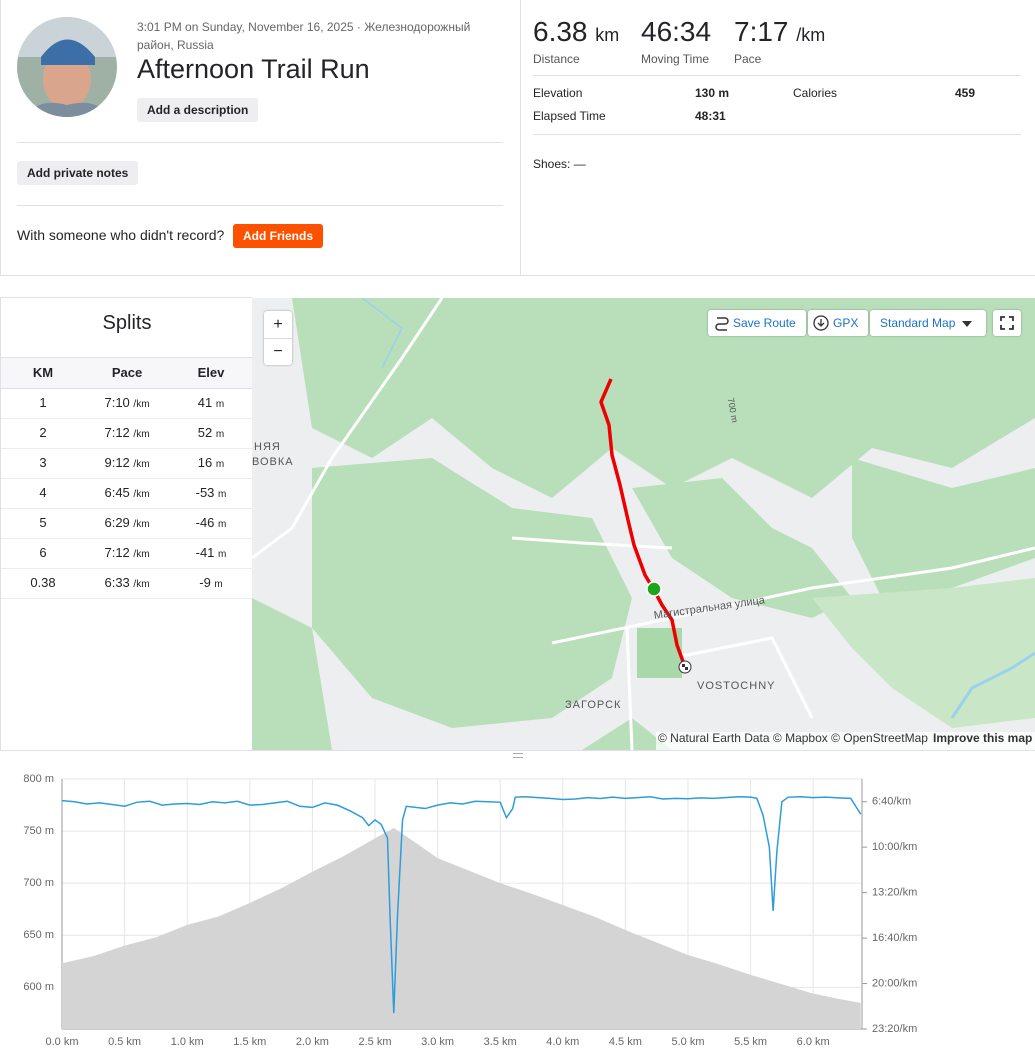 The image size is (1035, 1052). I want to click on column-header: Pace, so click(127, 372).